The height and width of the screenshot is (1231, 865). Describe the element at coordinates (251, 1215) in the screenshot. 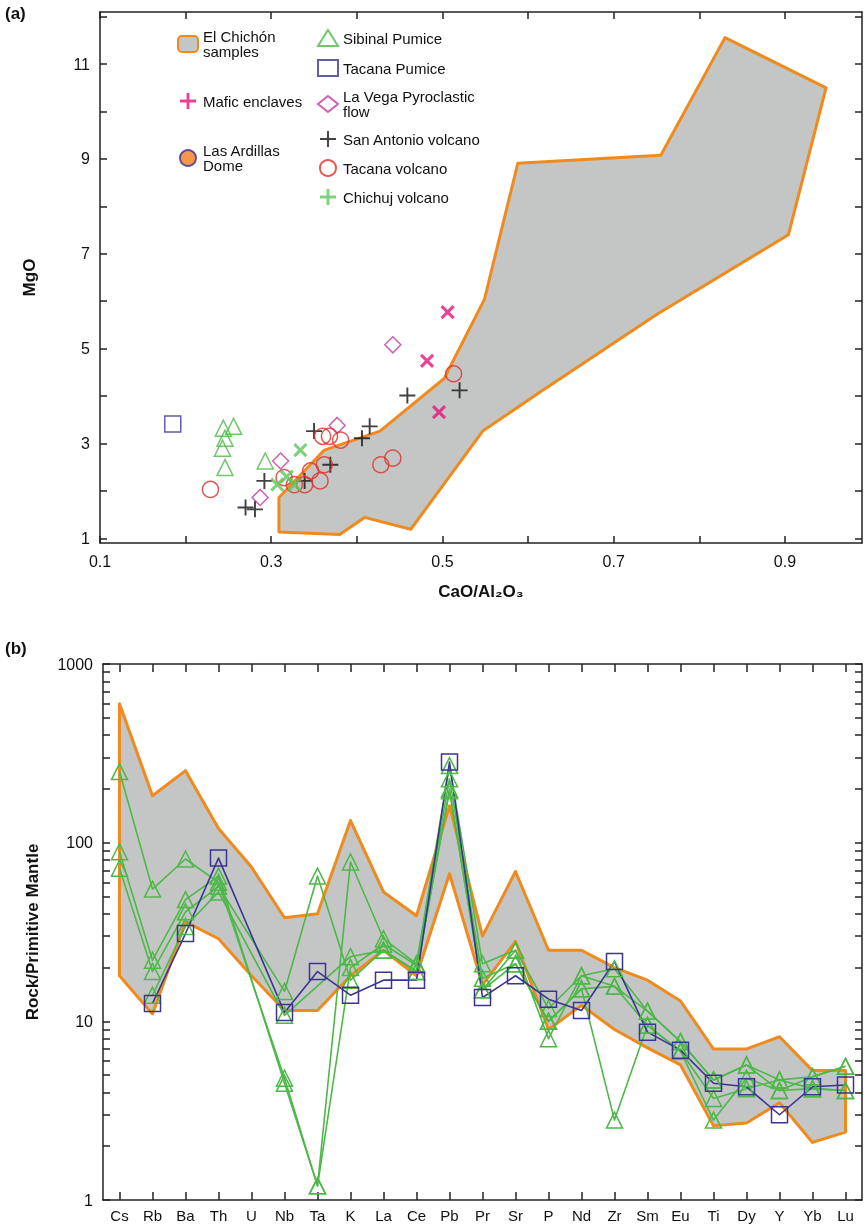

I see `x-tick-label: U` at that location.